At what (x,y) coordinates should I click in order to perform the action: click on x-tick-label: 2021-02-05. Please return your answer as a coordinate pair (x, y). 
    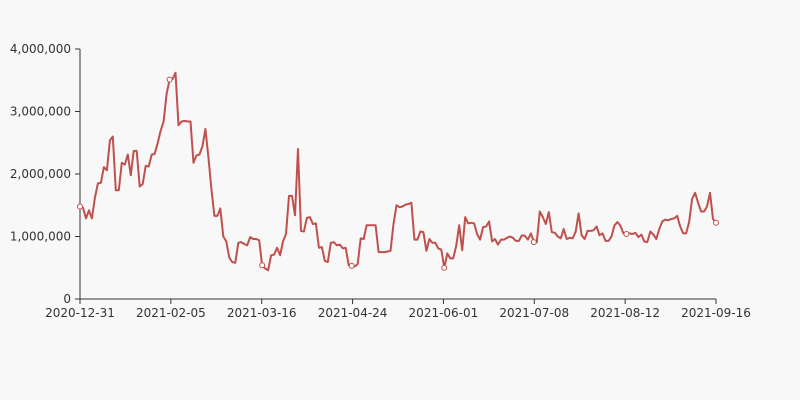
    Looking at the image, I should click on (171, 313).